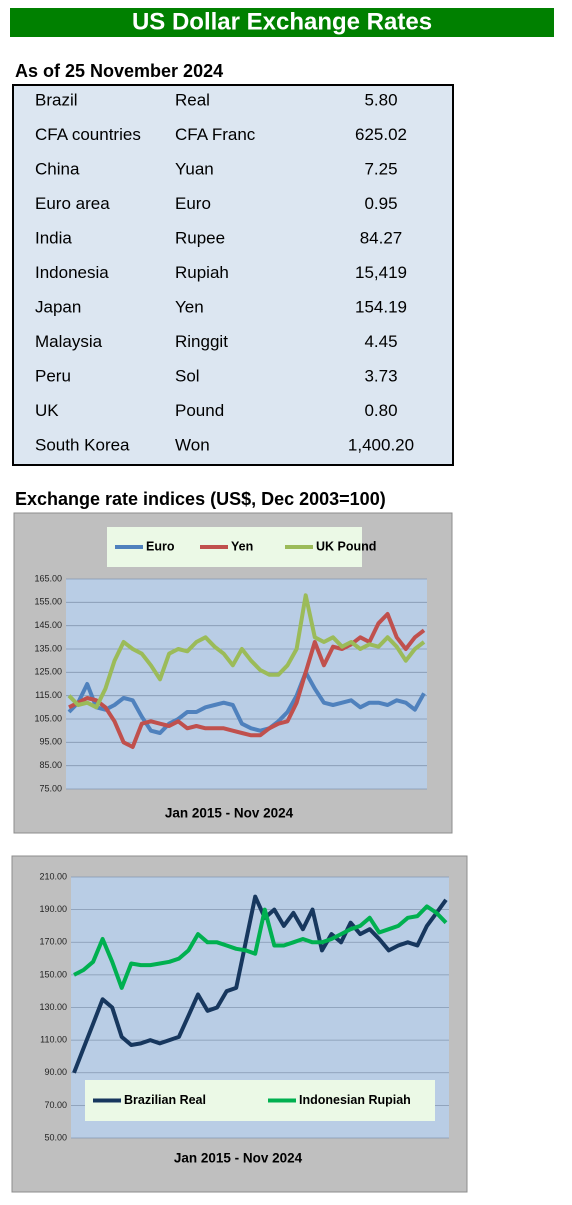 The image size is (572, 1205). I want to click on table-cell: Pound, so click(199, 410).